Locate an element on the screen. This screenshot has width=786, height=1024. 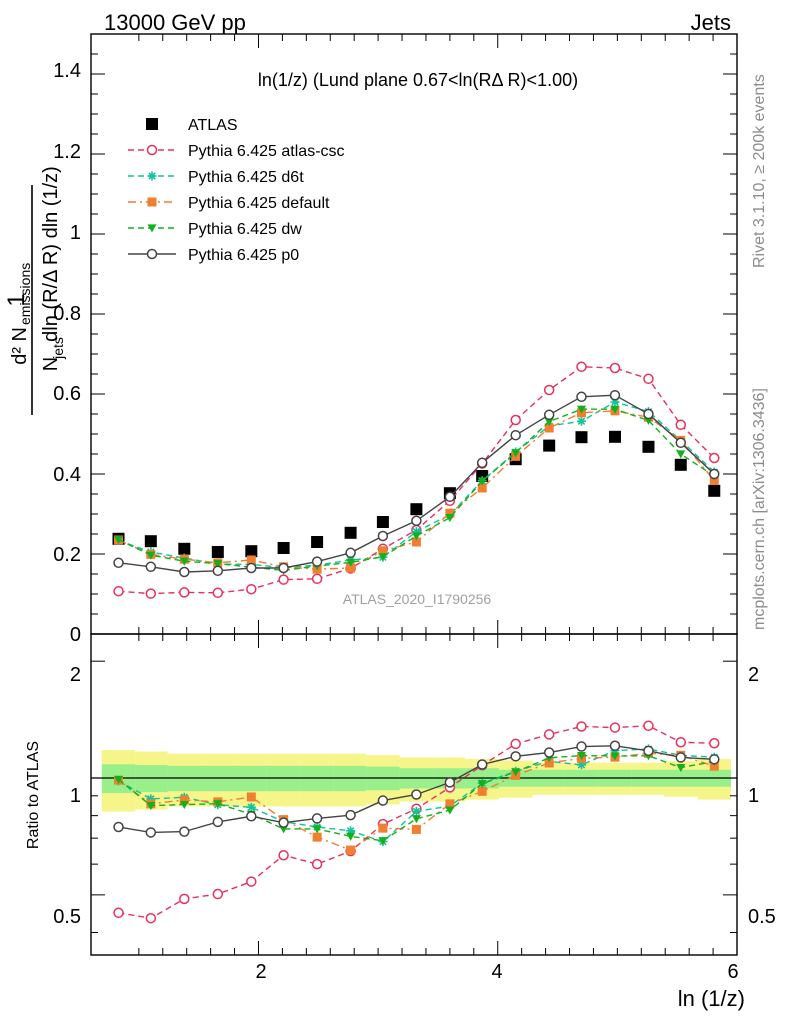
main-y-tick-label: 0 is located at coordinates (75, 635).